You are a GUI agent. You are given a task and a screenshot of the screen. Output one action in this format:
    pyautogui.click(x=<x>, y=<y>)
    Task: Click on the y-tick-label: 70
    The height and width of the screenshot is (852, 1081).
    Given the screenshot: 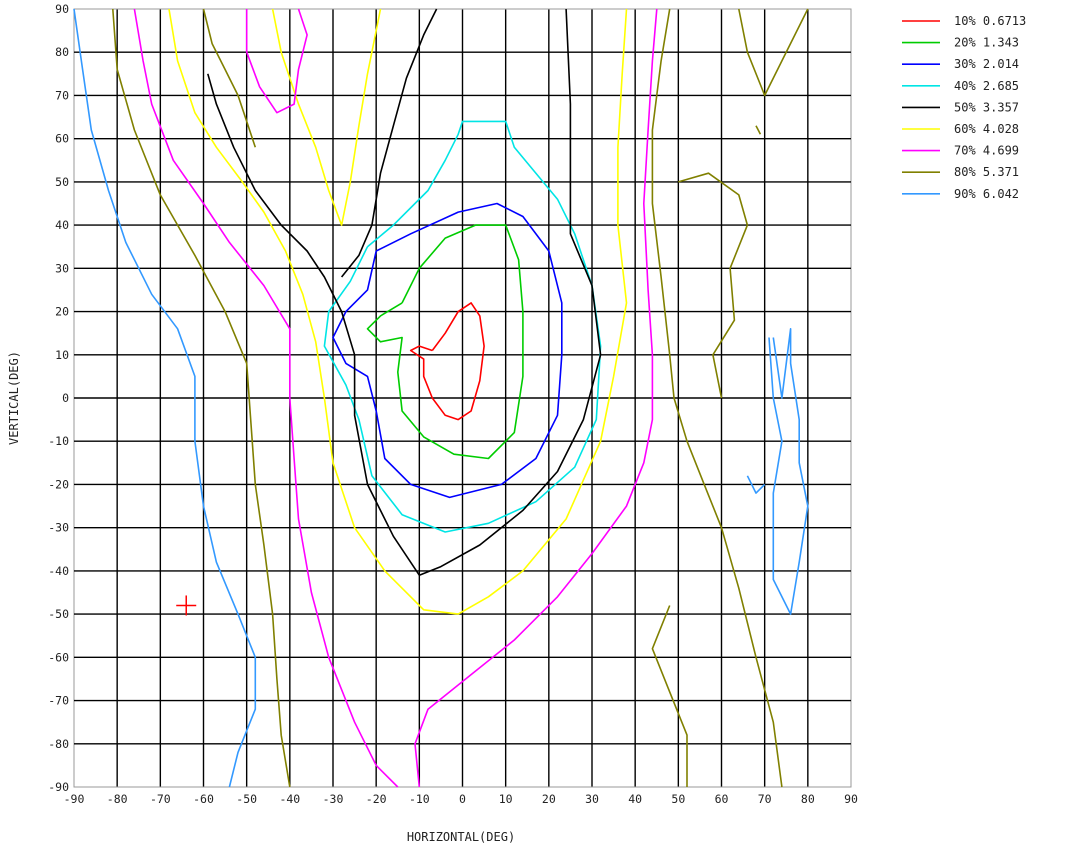 What is the action you would take?
    pyautogui.click(x=62, y=95)
    